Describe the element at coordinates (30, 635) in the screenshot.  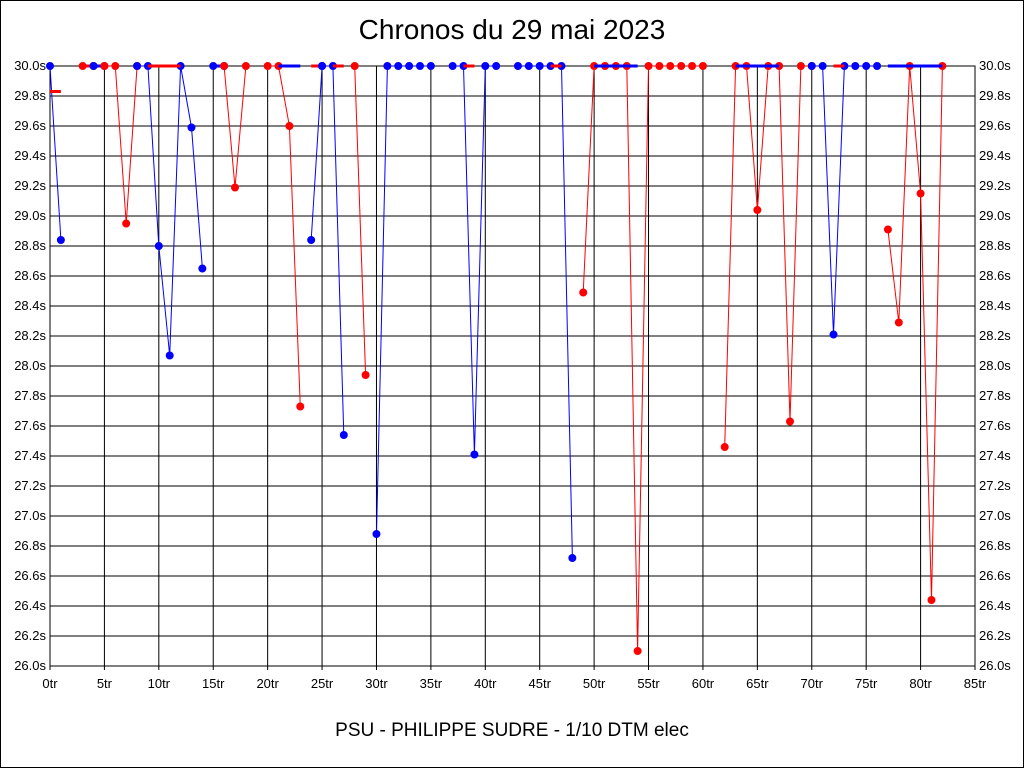
I see `y-tick-label-left: 26.2s` at that location.